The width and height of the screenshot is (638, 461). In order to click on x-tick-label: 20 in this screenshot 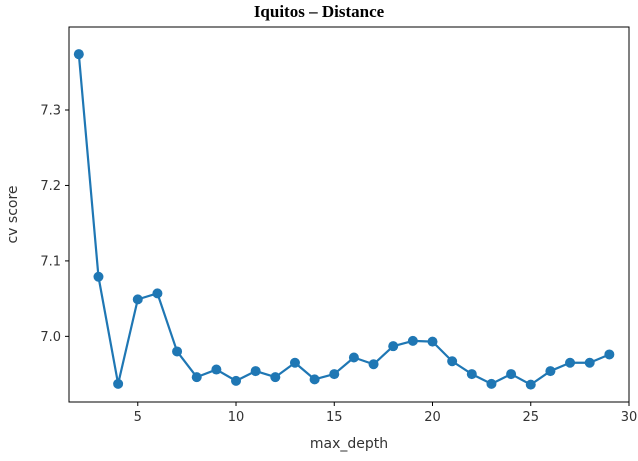, I will do `click(432, 417)`.